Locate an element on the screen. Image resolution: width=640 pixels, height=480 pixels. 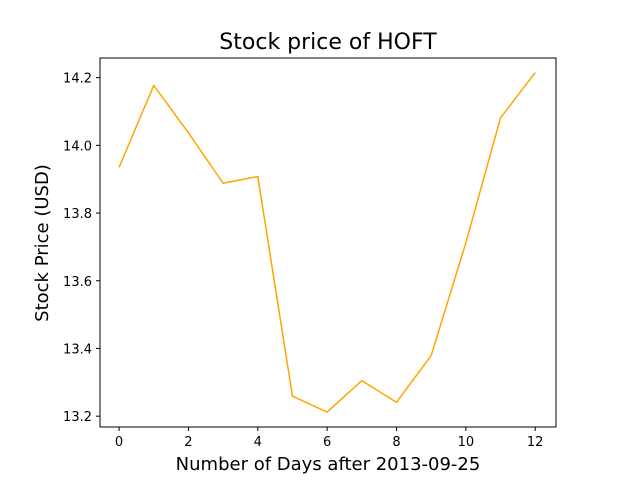
y-tick-label: 13.8 is located at coordinates (77, 214).